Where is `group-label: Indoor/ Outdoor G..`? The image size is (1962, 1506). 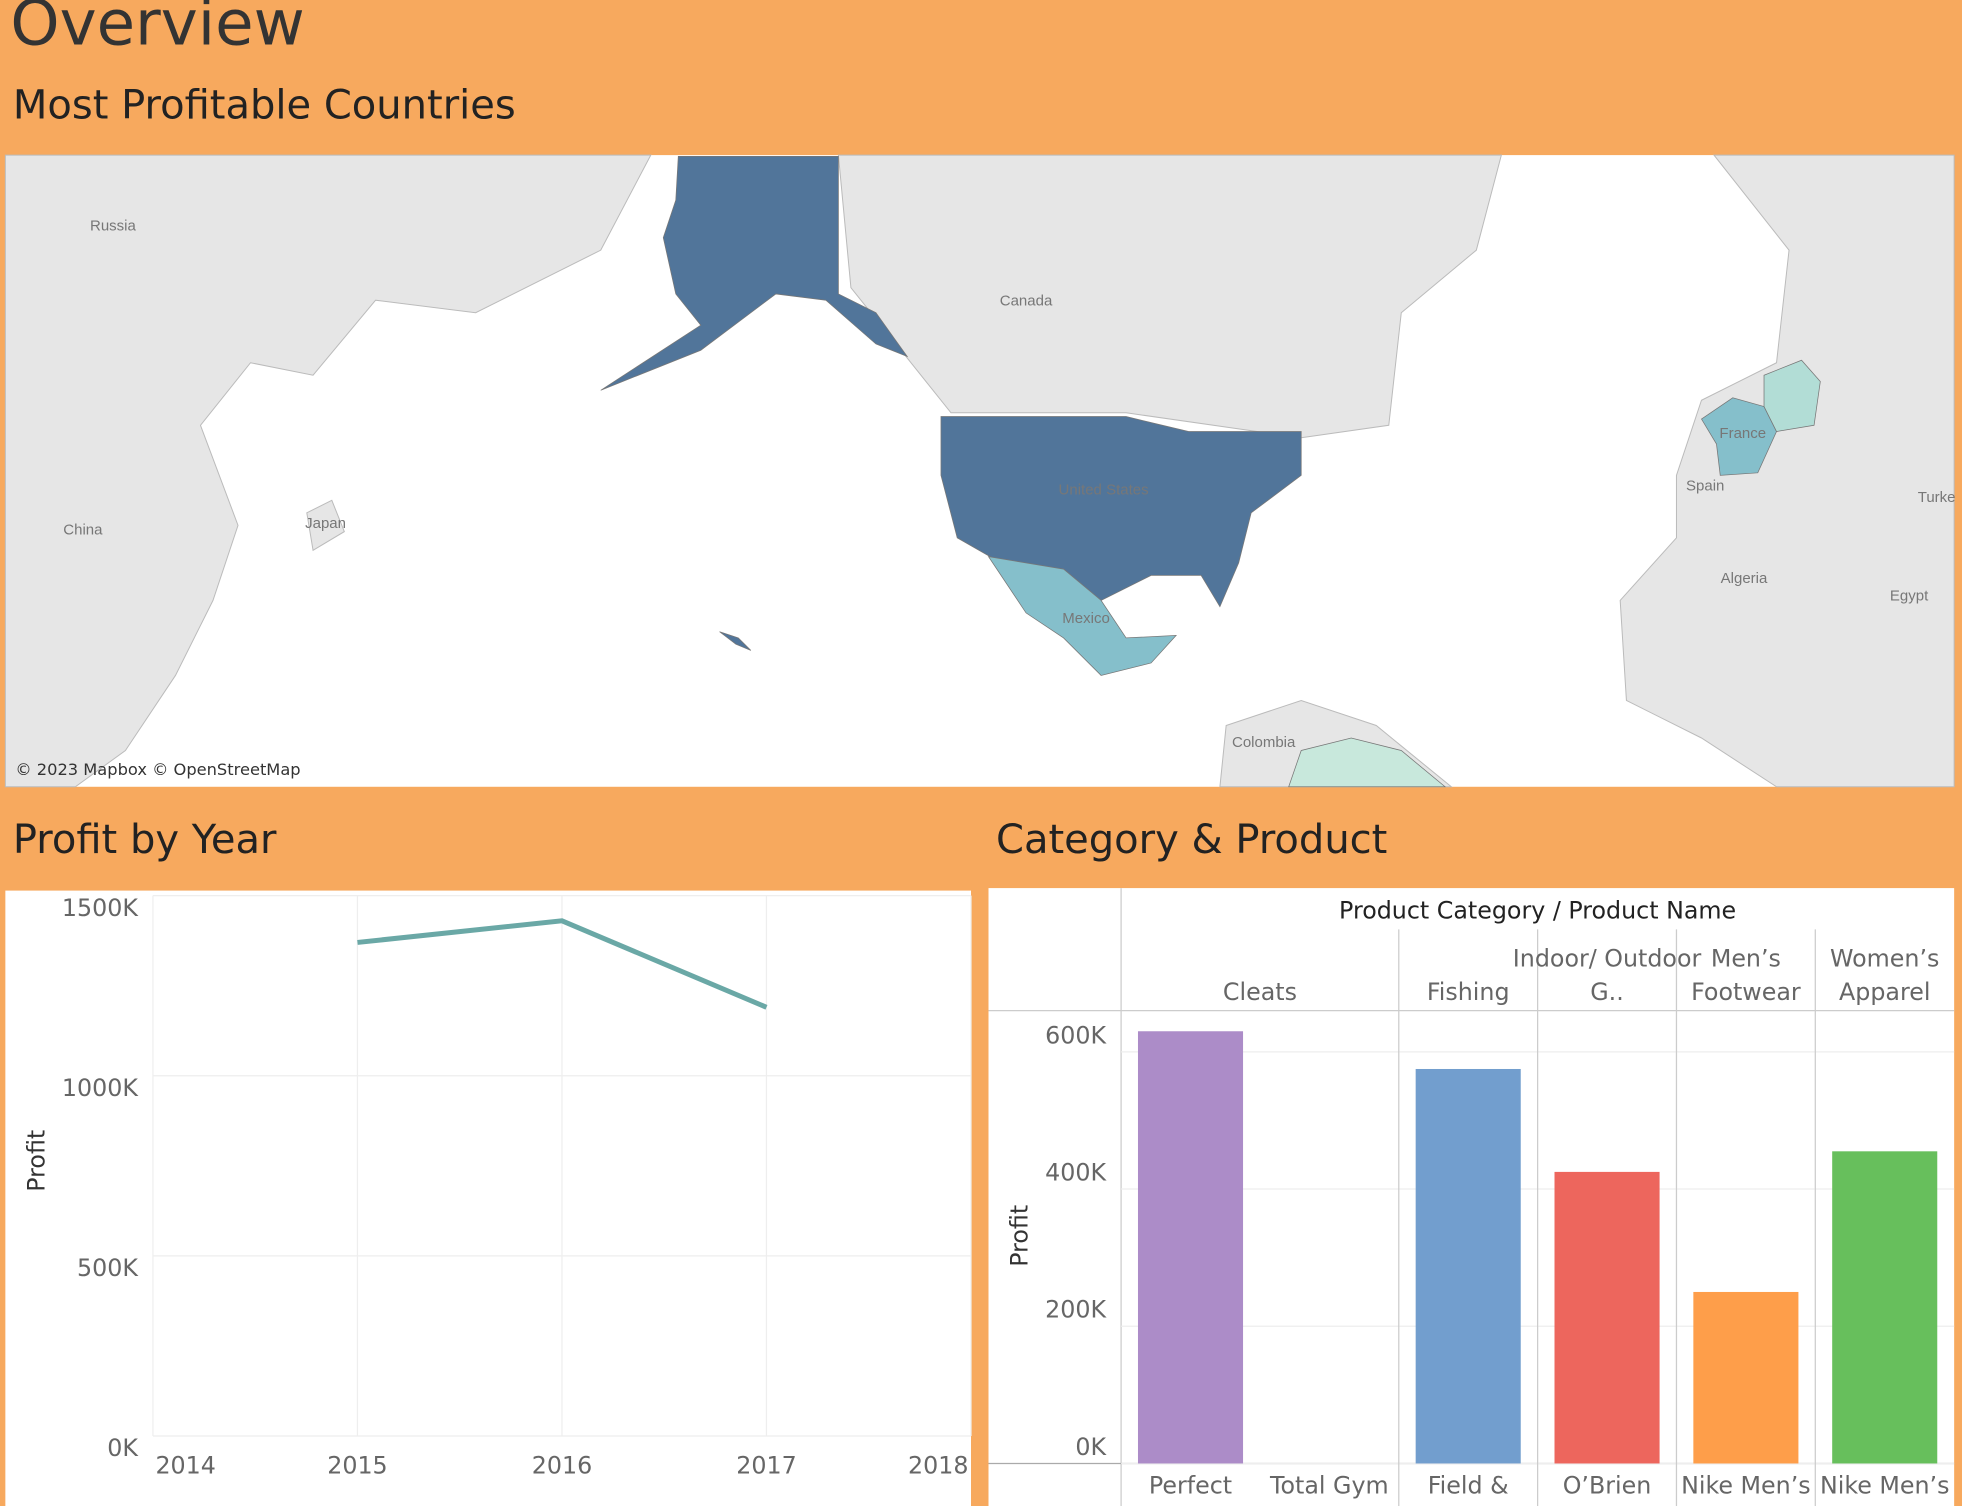 group-label: Indoor/ Outdoor G.. is located at coordinates (1607, 975).